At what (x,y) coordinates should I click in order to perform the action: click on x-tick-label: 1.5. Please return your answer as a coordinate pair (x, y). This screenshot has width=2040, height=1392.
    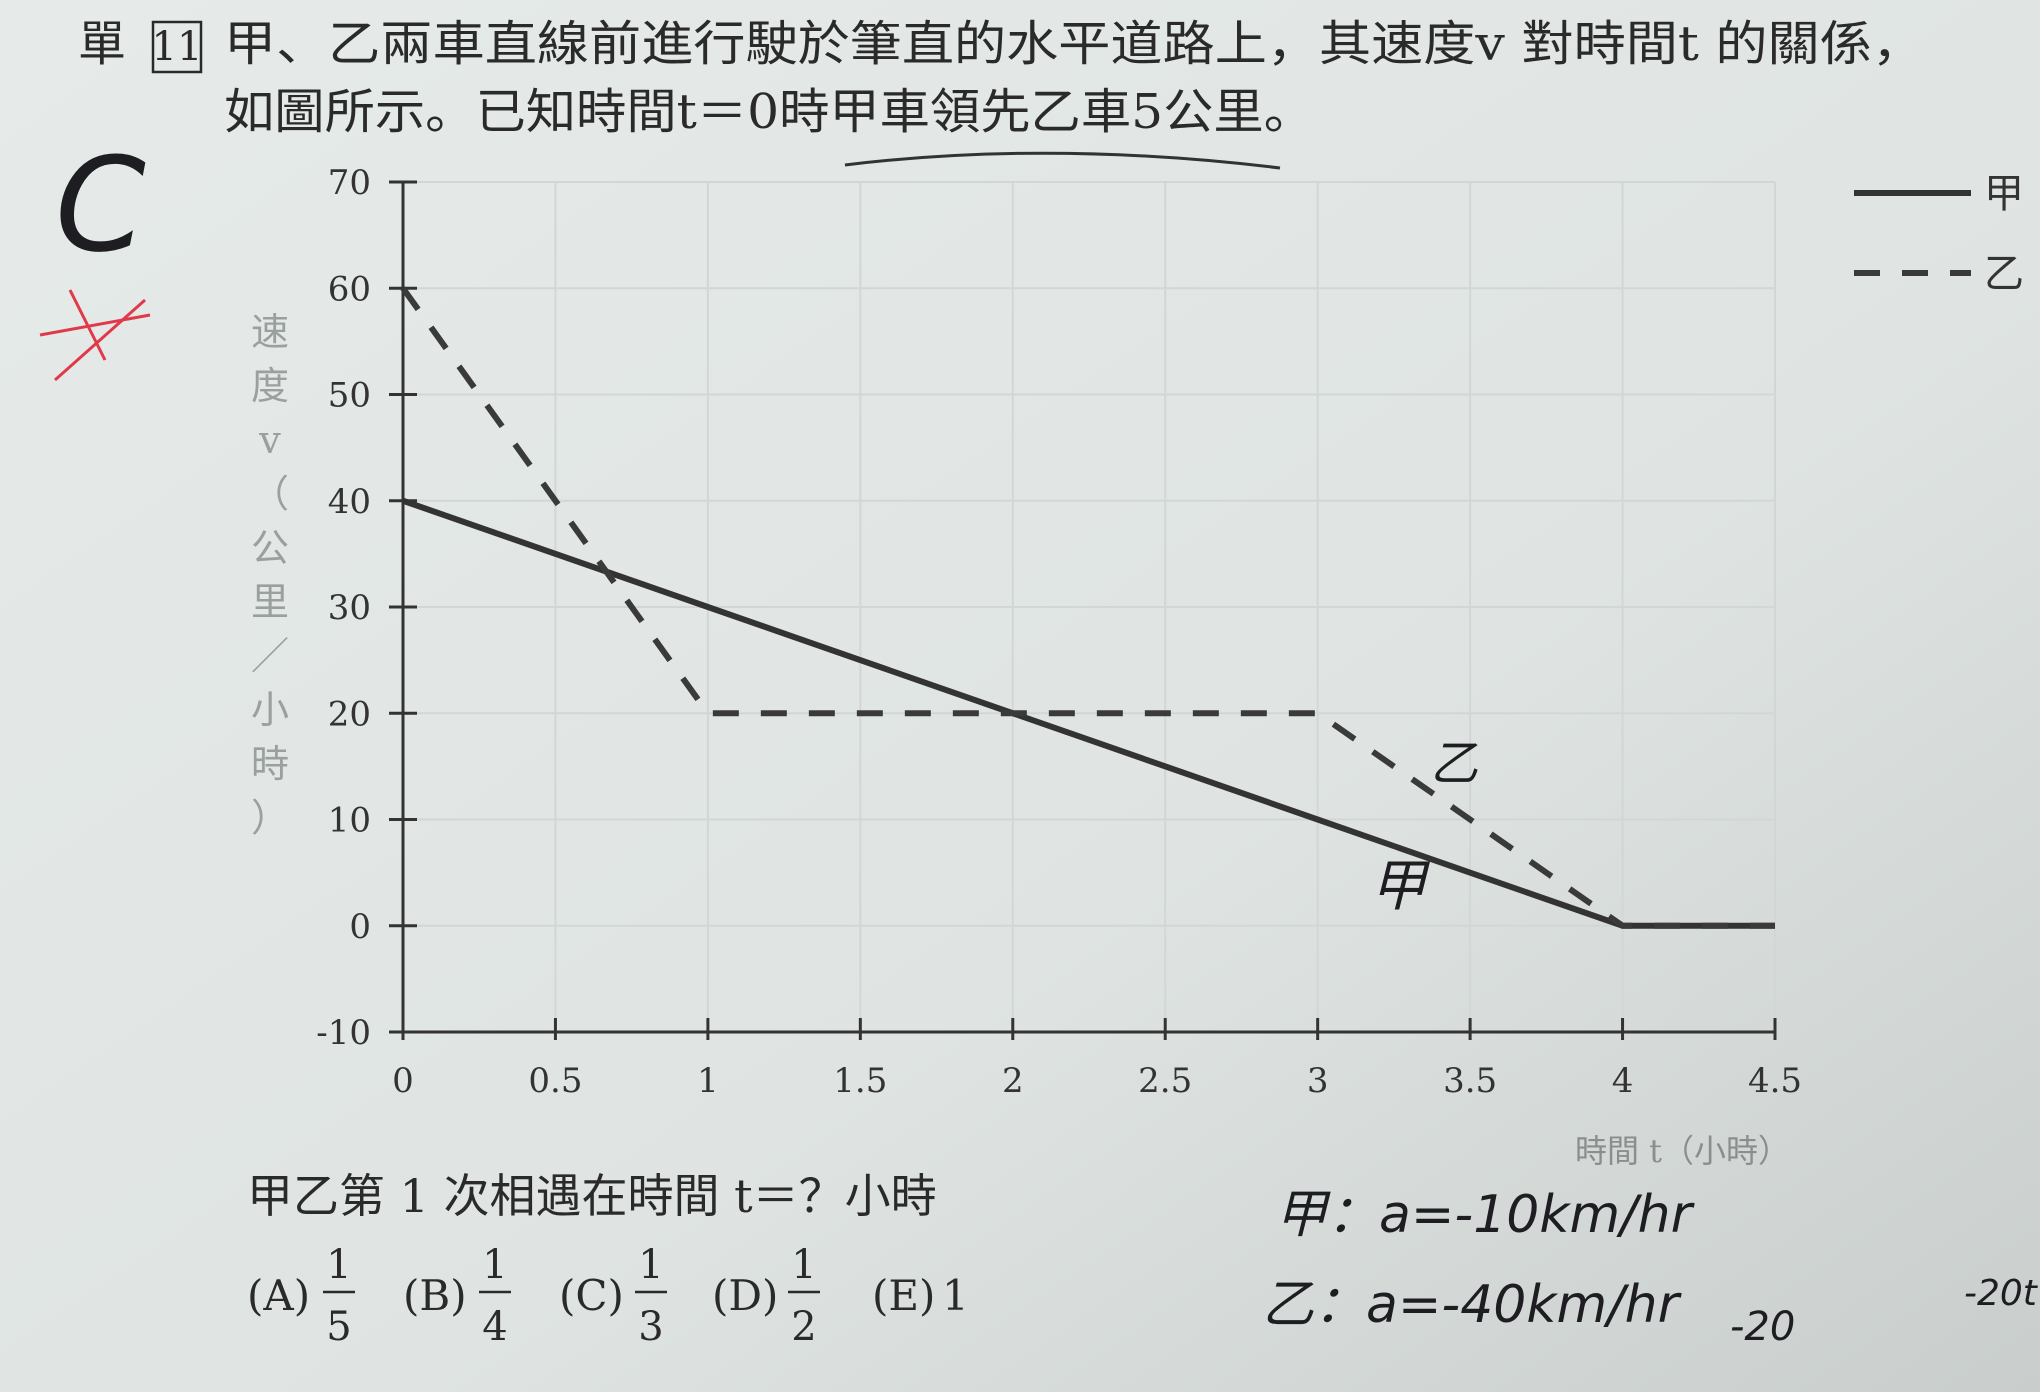
    Looking at the image, I should click on (860, 1081).